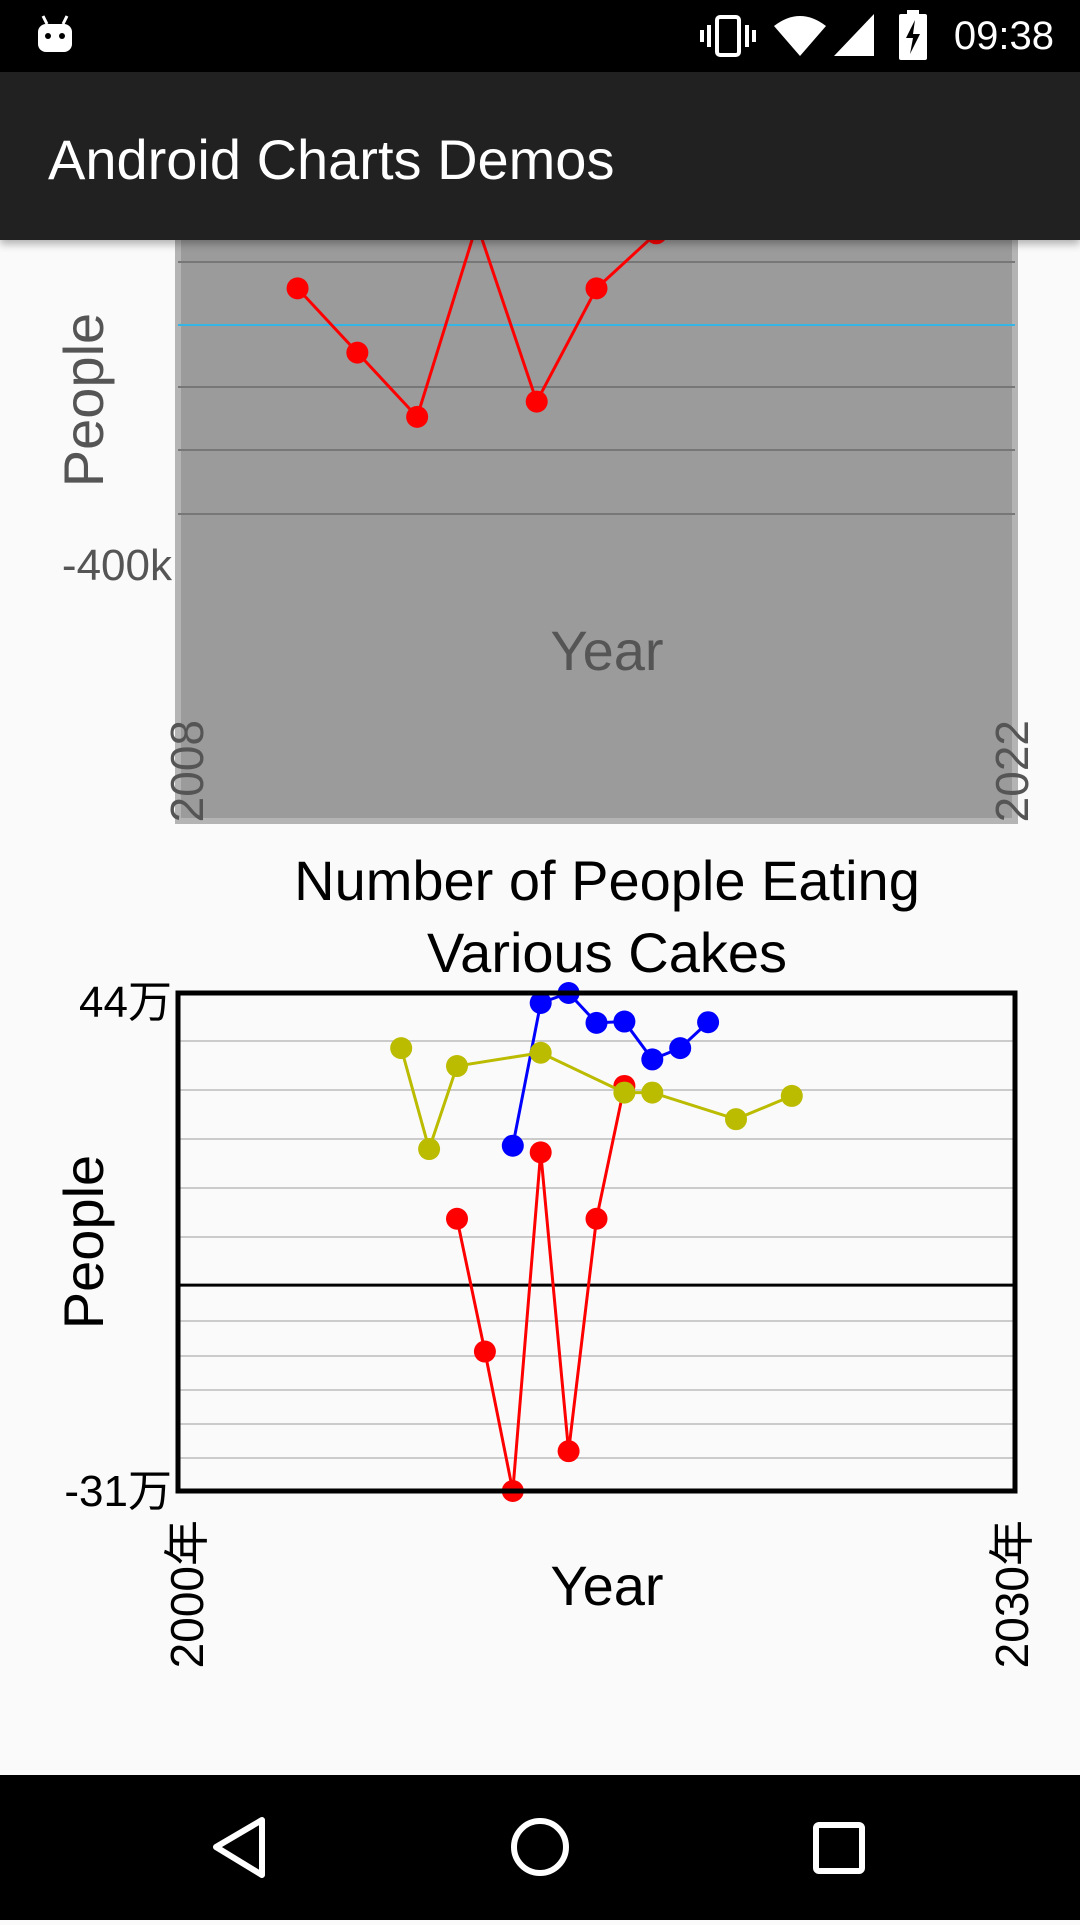 The image size is (1080, 1925). I want to click on chart-2-x-axis-label: Year, so click(606, 1585).